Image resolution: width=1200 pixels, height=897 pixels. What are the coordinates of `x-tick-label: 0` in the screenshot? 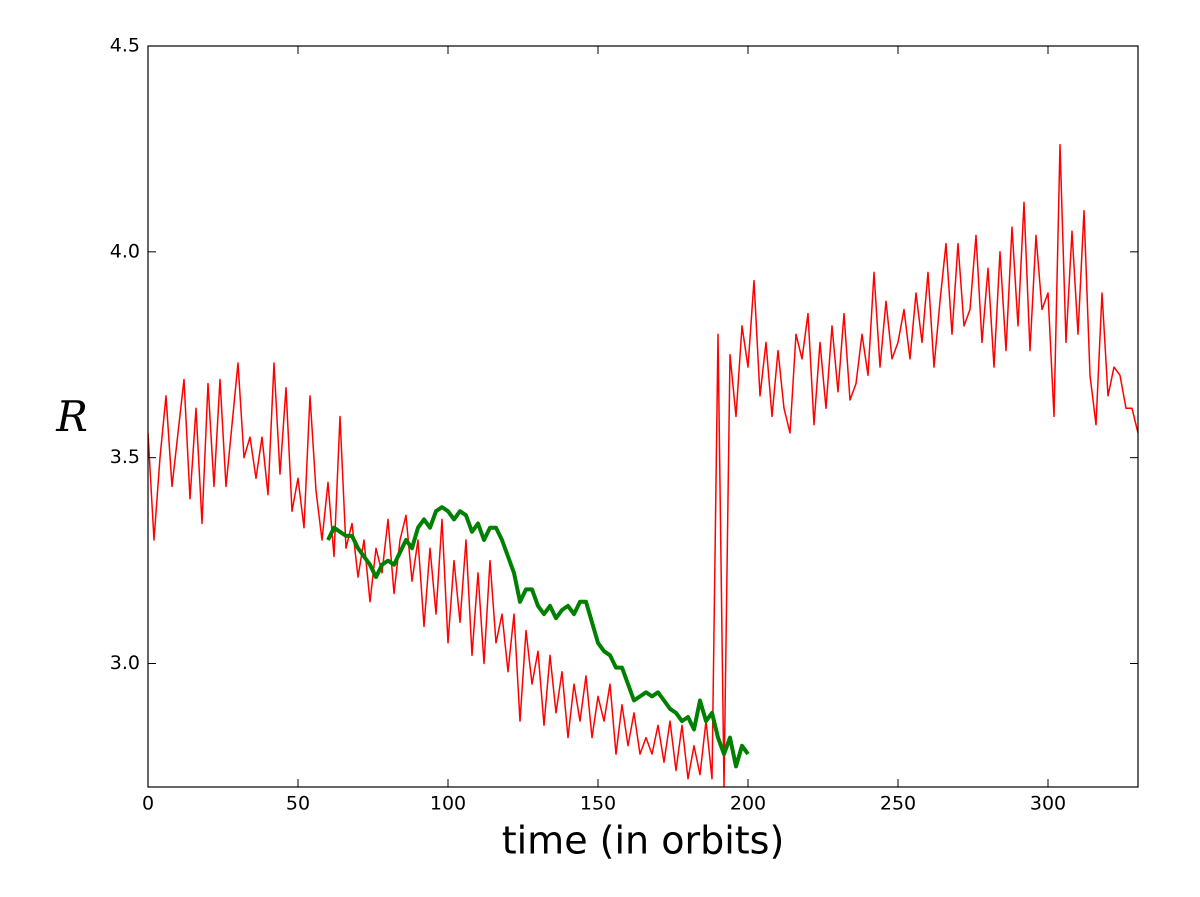 It's located at (148, 804).